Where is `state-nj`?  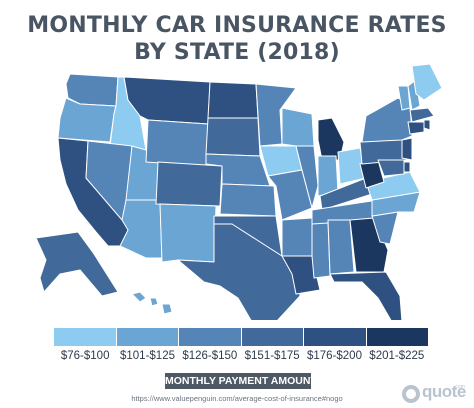 state-nj is located at coordinates (407, 149).